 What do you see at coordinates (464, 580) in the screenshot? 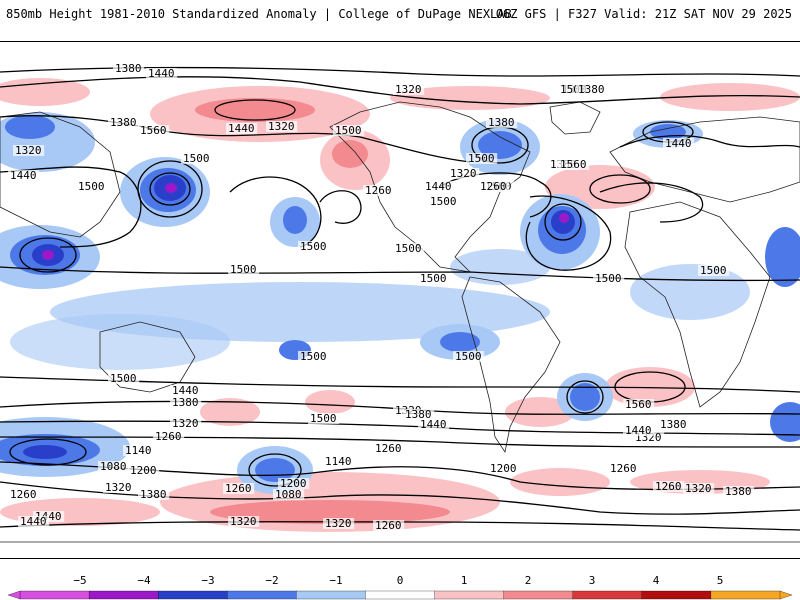
I see `colorbar-tick-label: 1` at bounding box center [464, 580].